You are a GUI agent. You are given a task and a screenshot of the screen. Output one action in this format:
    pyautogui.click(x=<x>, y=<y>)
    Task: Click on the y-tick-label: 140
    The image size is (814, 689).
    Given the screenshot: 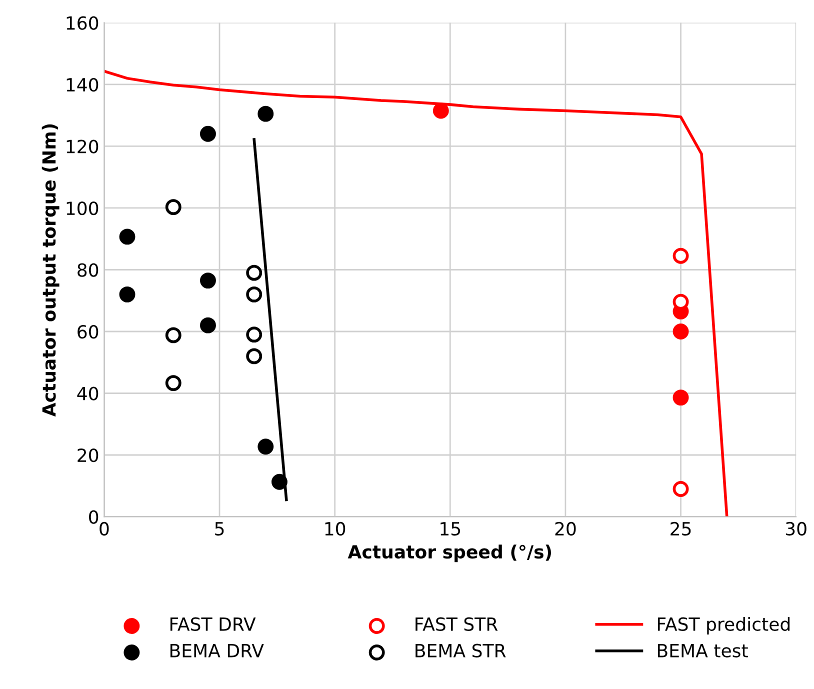 What is the action you would take?
    pyautogui.click(x=82, y=85)
    